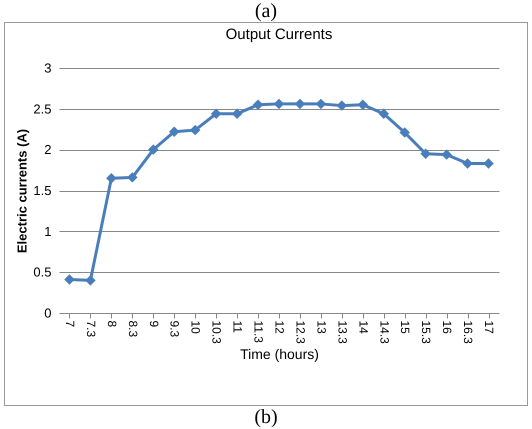  What do you see at coordinates (48, 231) in the screenshot?
I see `y-tick-label: 1` at bounding box center [48, 231].